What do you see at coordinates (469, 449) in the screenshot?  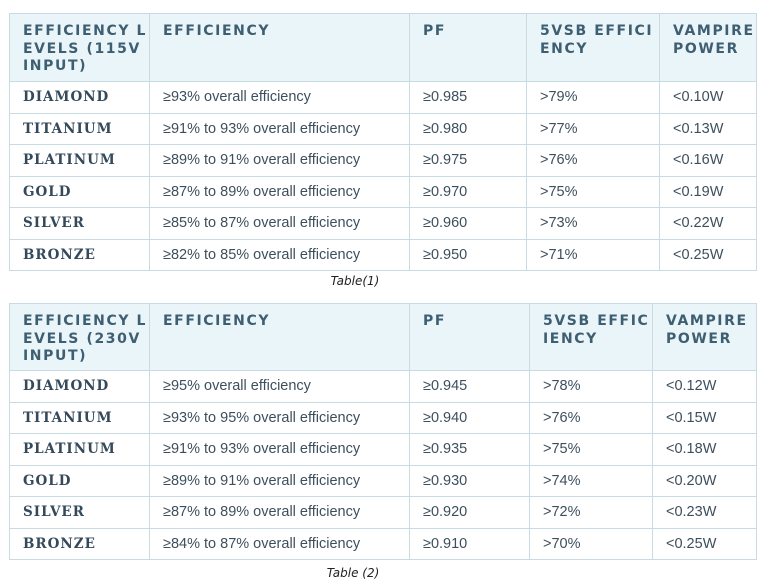 I see `pf-cell: ≥0.935` at bounding box center [469, 449].